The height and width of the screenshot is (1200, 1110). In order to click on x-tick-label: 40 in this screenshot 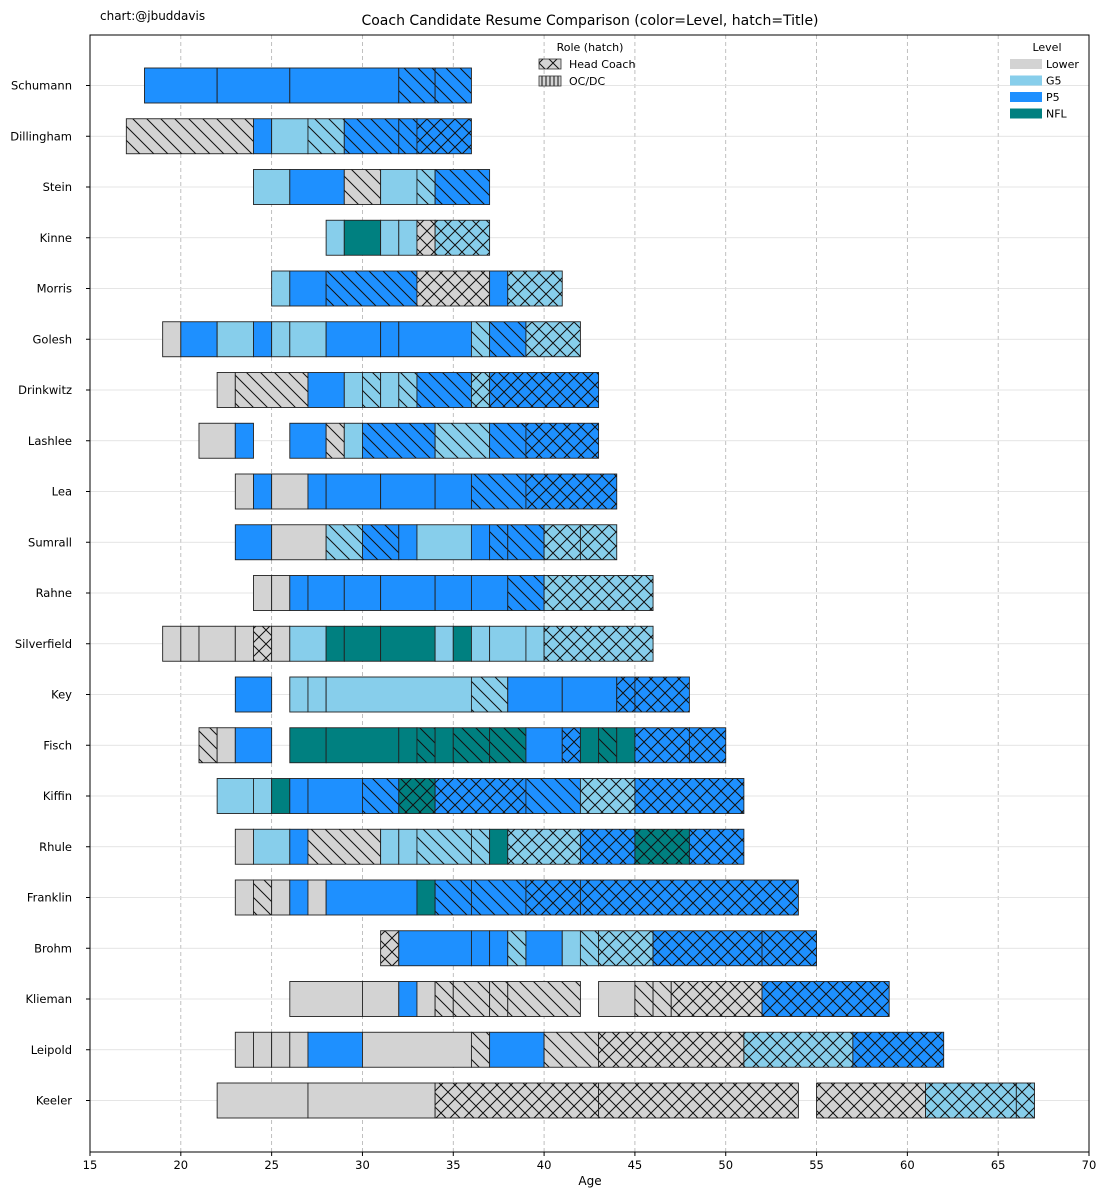, I will do `click(544, 1165)`.